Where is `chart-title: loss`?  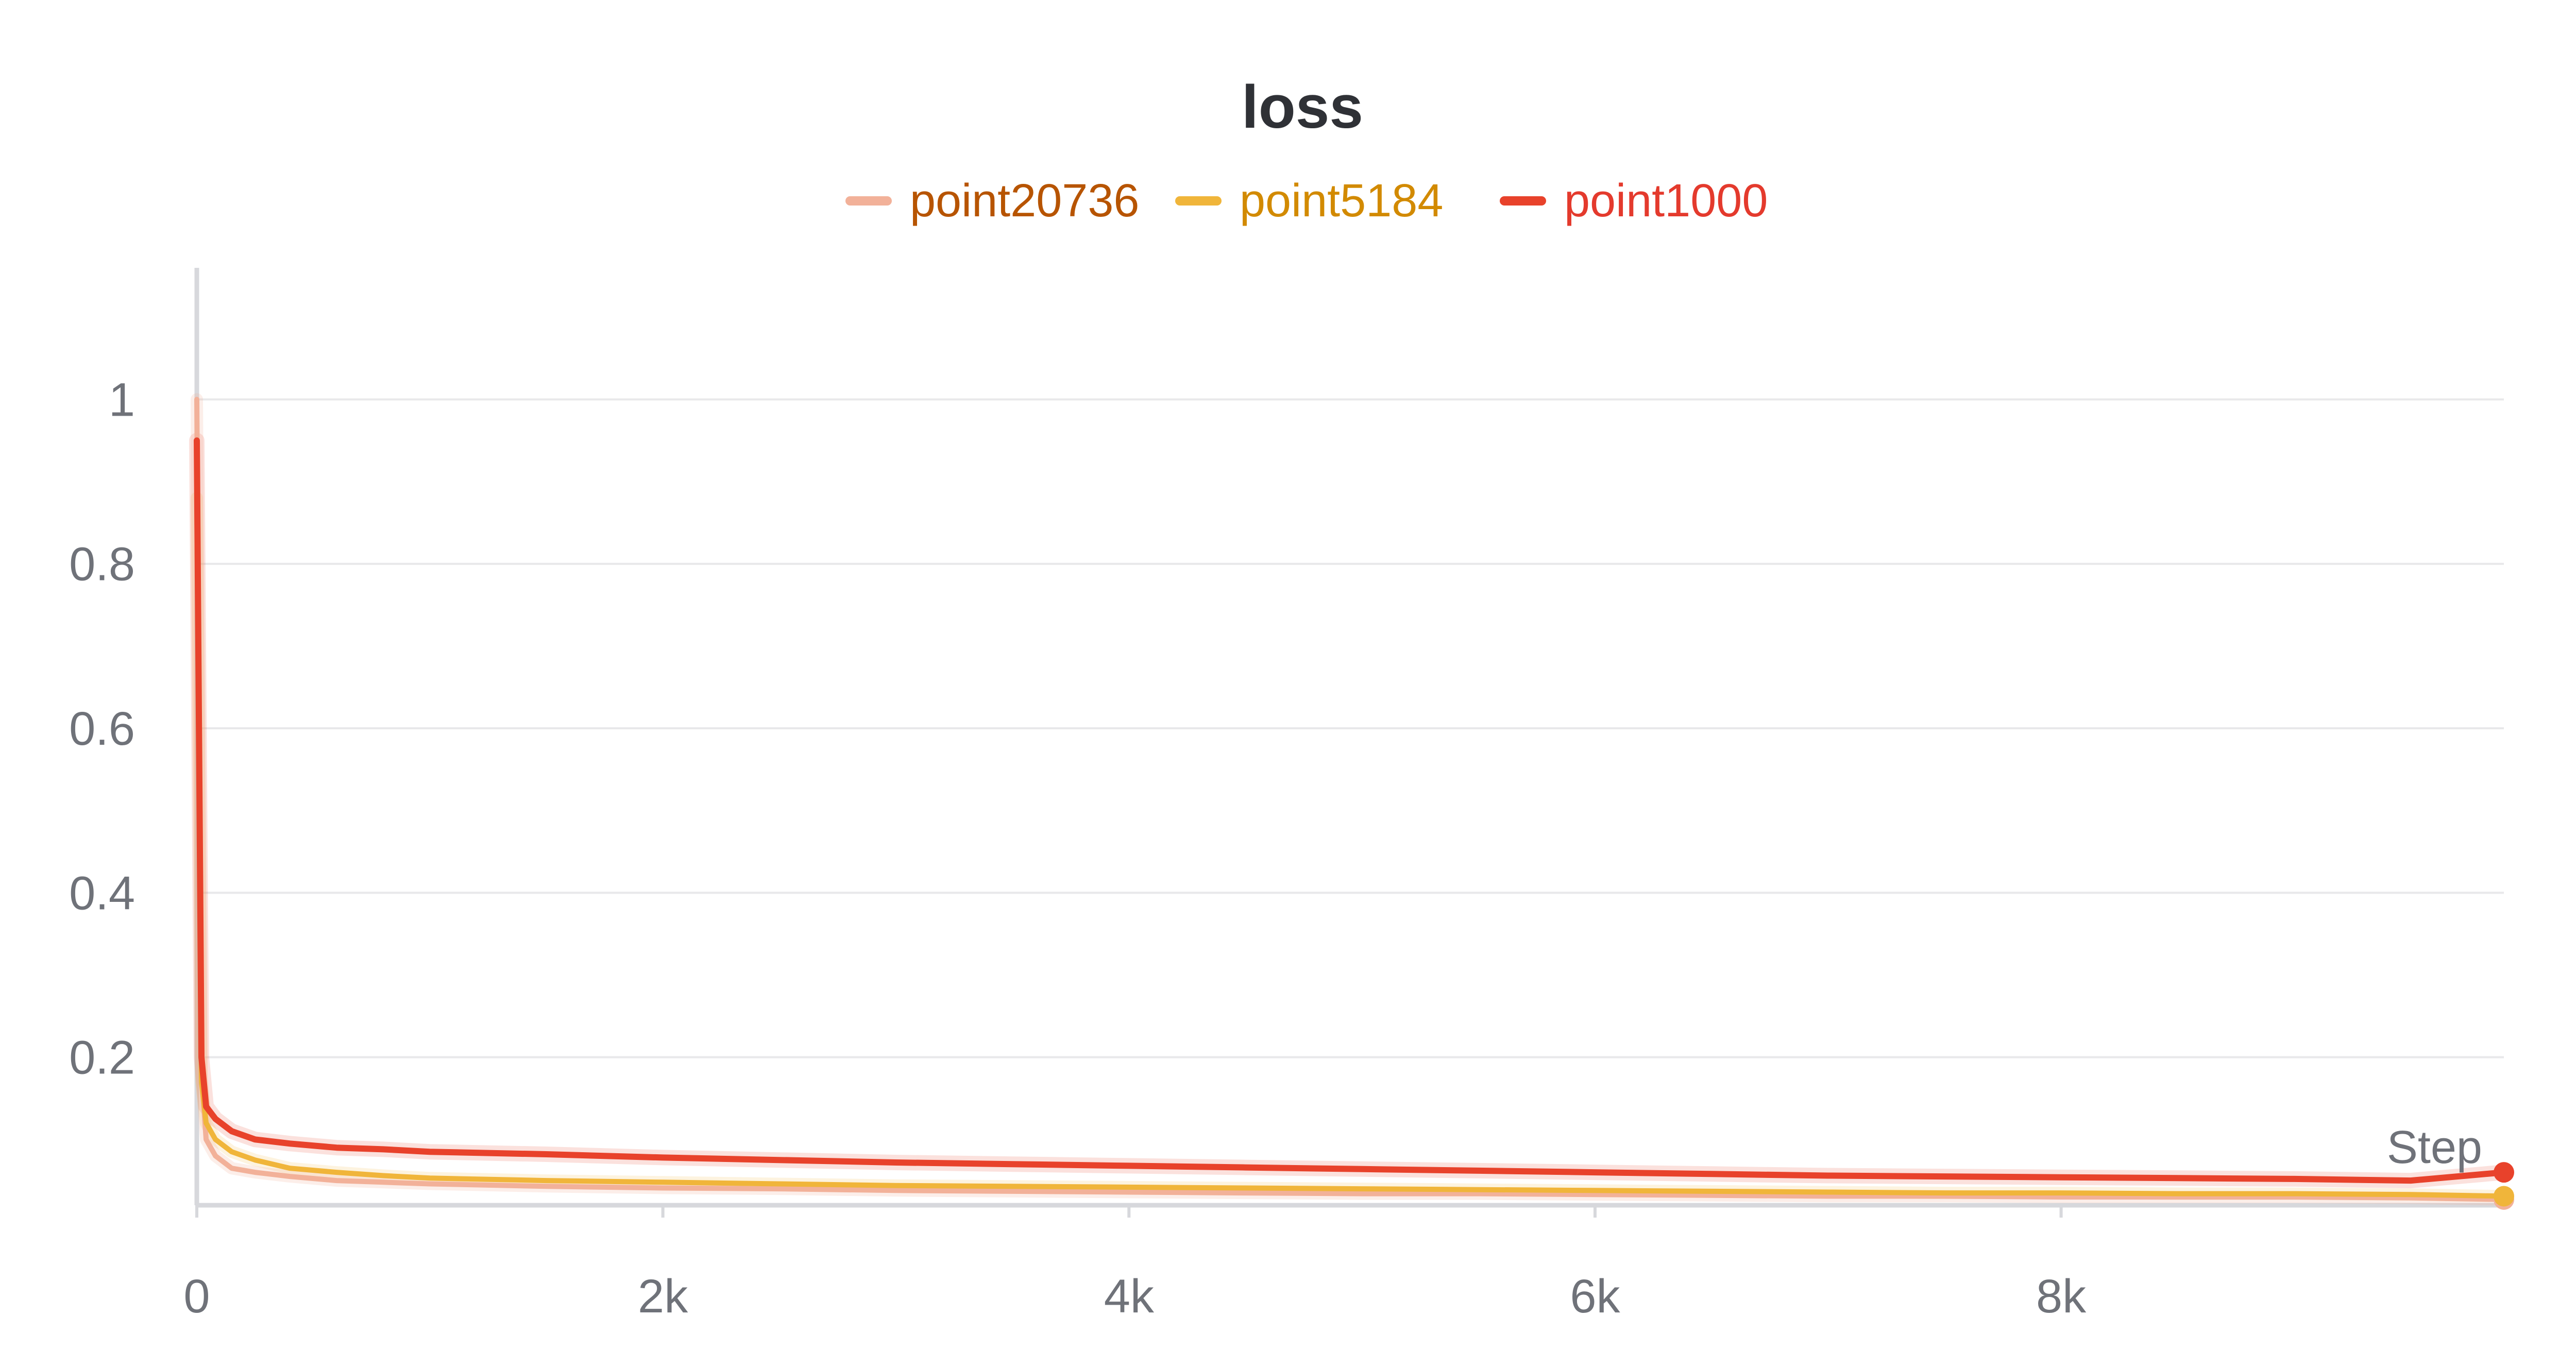
chart-title: loss is located at coordinates (1302, 107).